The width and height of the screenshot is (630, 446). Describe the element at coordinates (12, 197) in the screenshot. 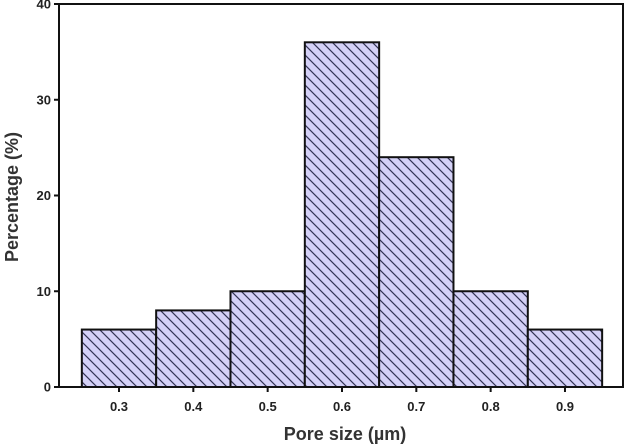

I see `y-axis-title: Percentage (%)` at that location.